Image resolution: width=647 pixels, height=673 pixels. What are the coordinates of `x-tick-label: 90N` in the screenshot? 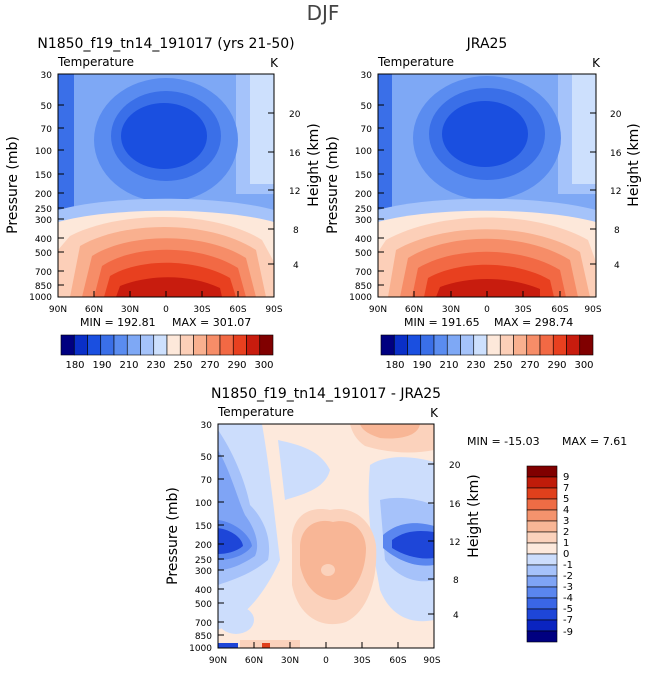 It's located at (58, 310).